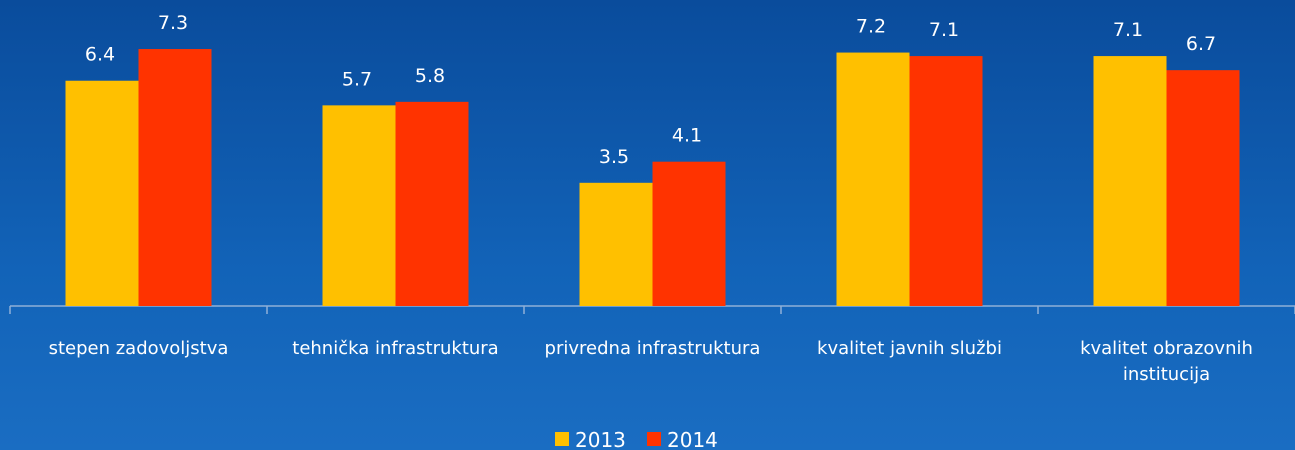  I want to click on data-label: 4.1, so click(687, 136).